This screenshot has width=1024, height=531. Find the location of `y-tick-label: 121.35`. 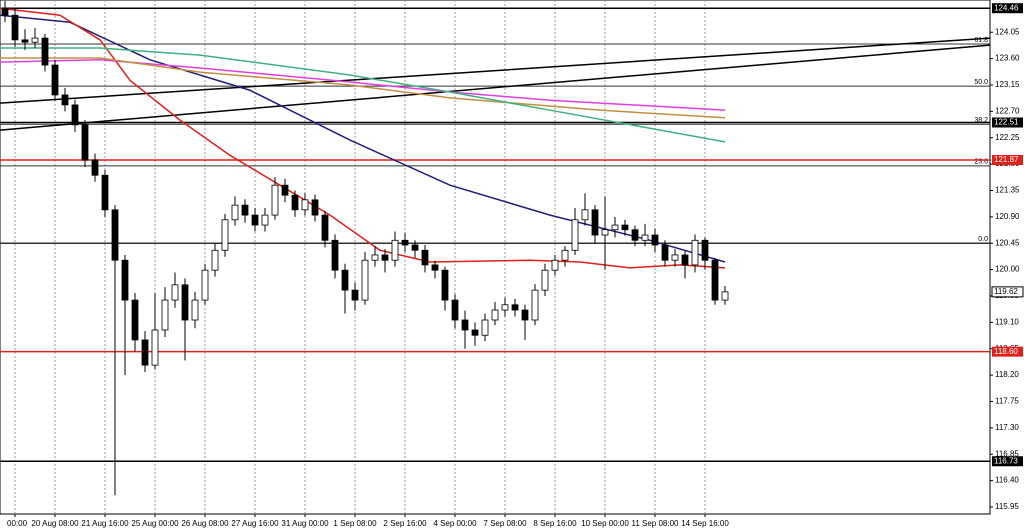

y-tick-label: 121.35 is located at coordinates (1007, 190).